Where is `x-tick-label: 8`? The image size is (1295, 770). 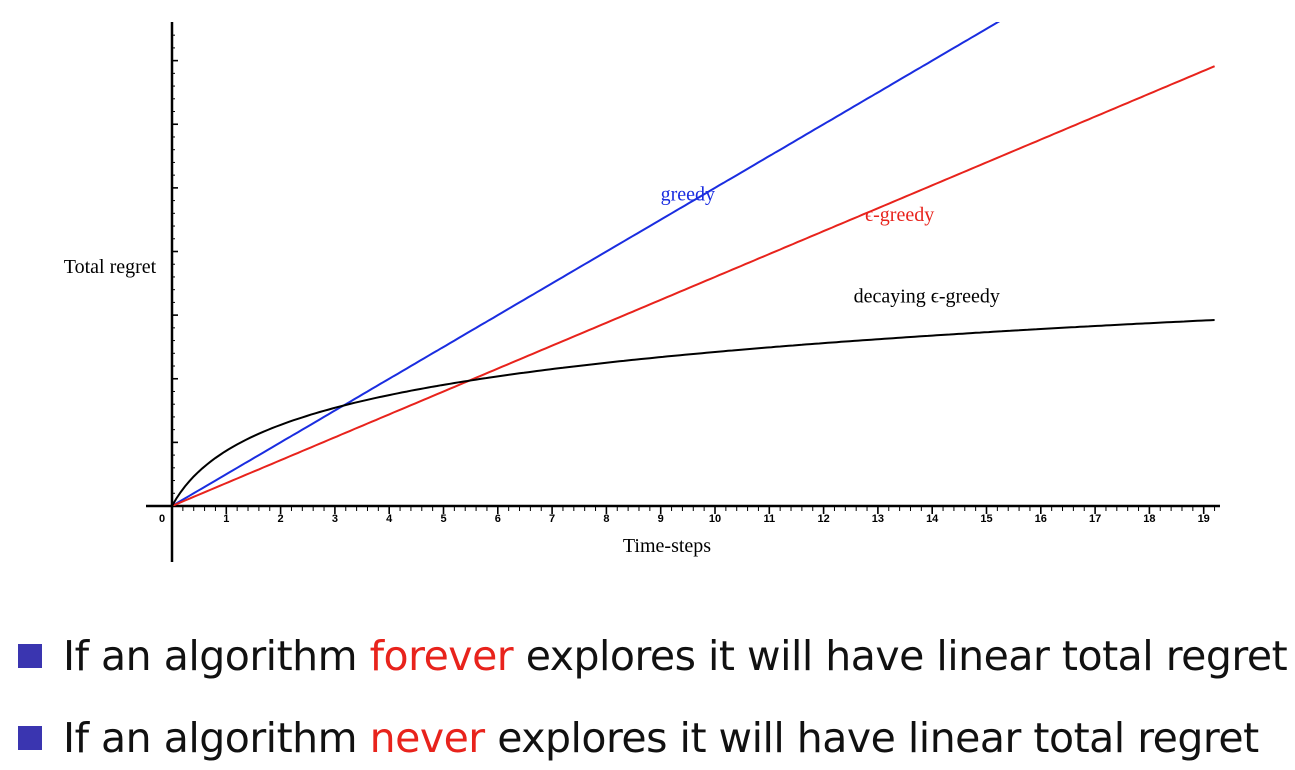 x-tick-label: 8 is located at coordinates (606, 519).